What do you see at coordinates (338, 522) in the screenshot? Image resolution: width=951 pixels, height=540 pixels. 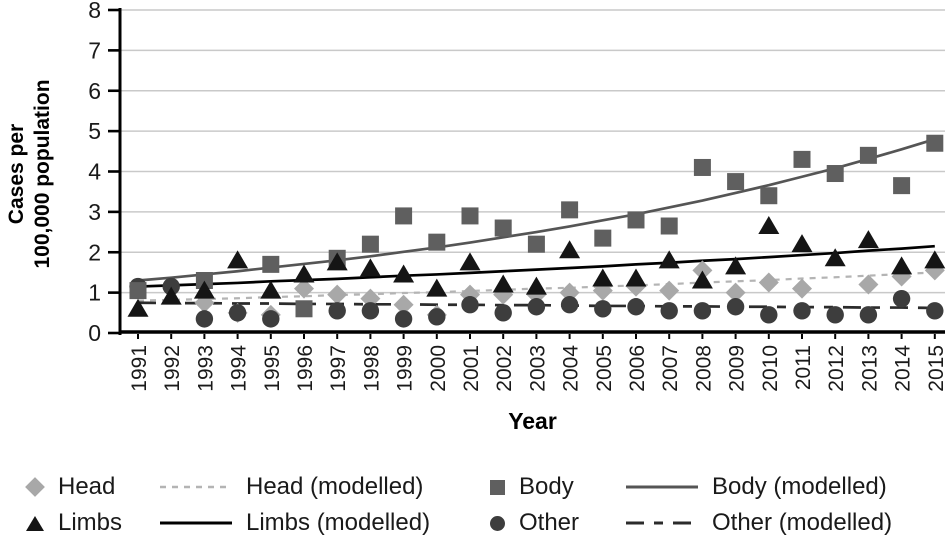 I see `legend-label-limbs-modelled: Limbs (modelled)` at bounding box center [338, 522].